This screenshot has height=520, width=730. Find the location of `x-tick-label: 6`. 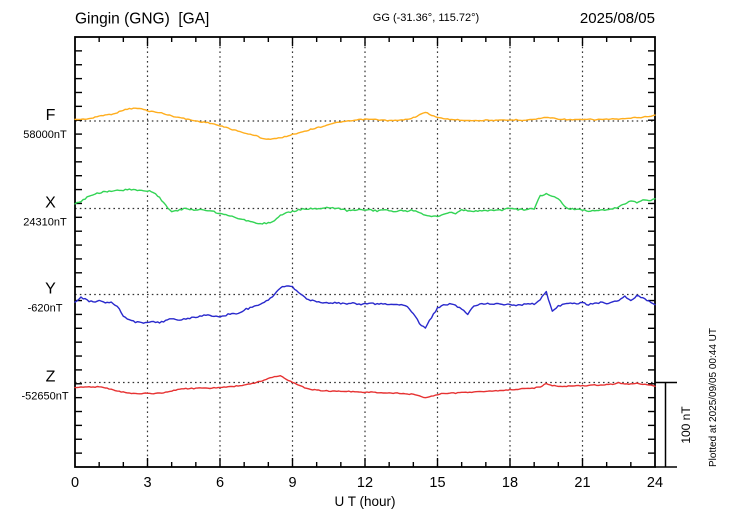

x-tick-label: 6 is located at coordinates (220, 483).